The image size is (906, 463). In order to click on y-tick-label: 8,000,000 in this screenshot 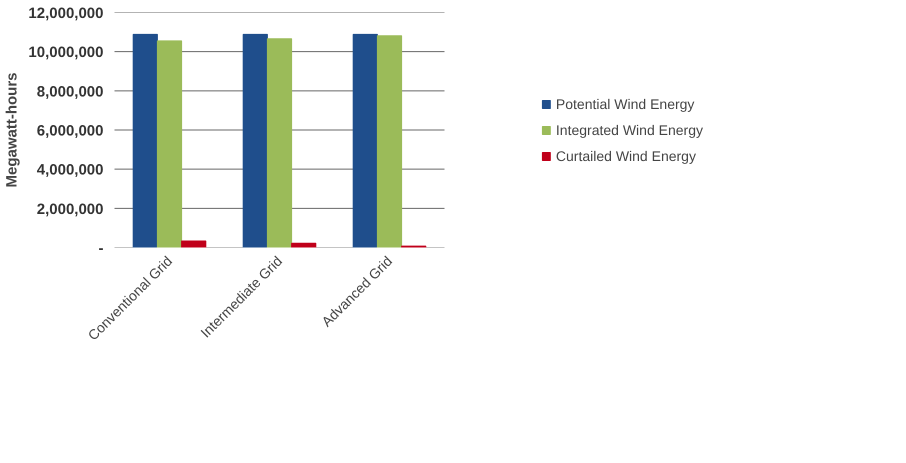, I will do `click(70, 91)`.